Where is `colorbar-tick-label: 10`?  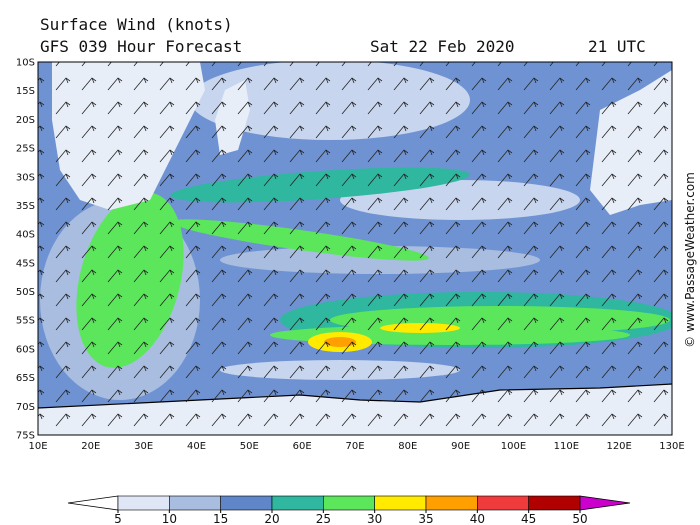 colorbar-tick-label: 10 is located at coordinates (169, 518).